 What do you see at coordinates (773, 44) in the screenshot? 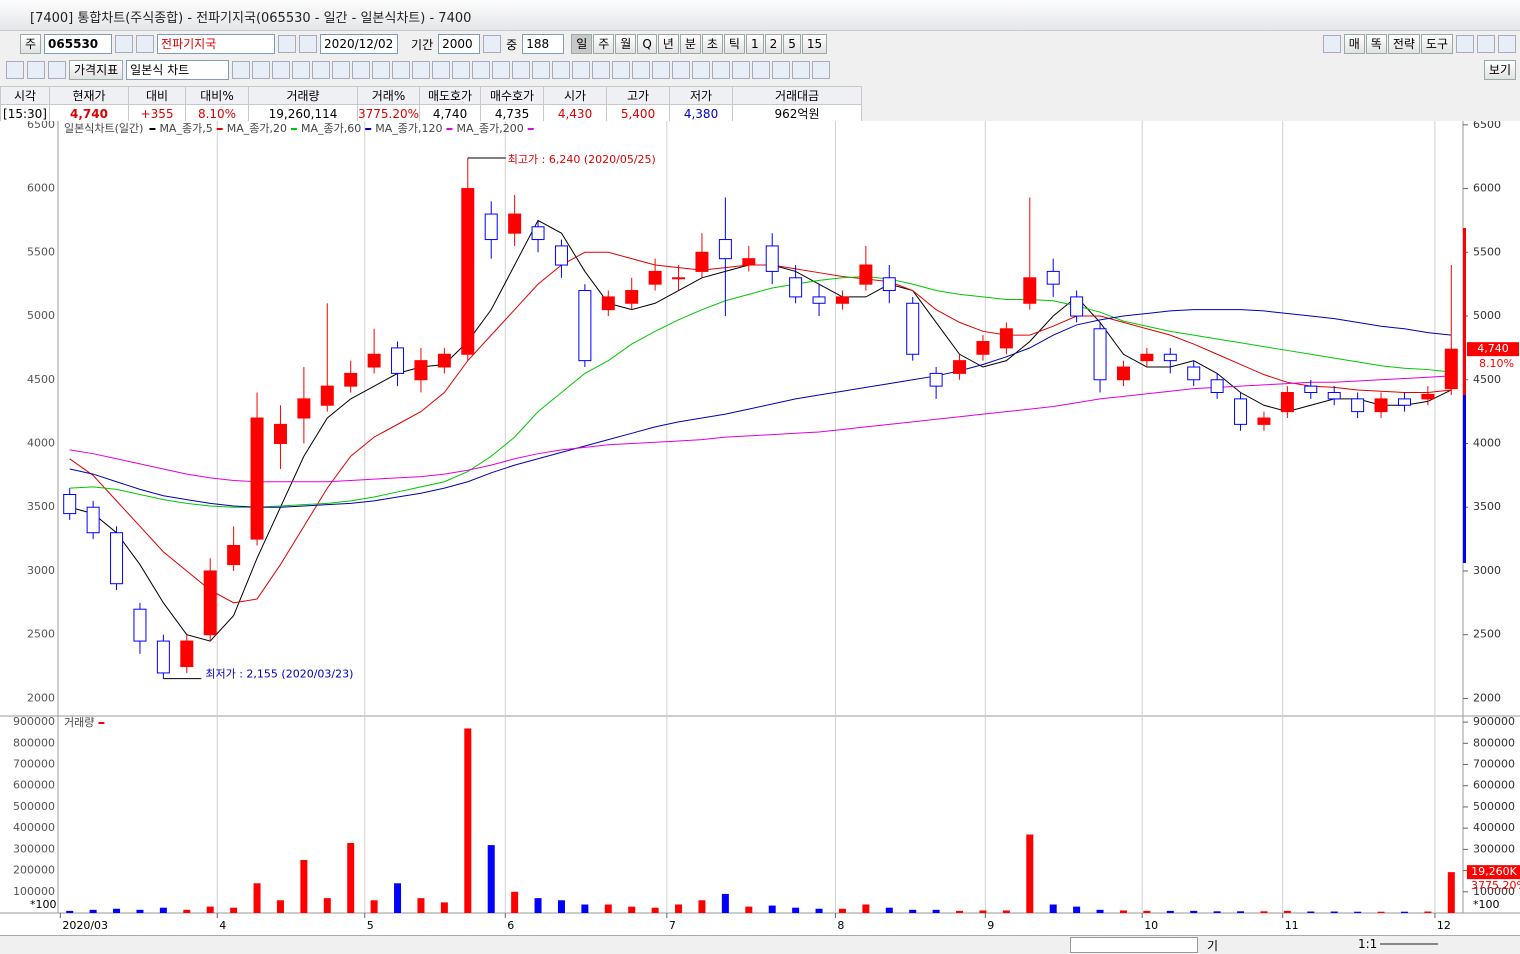
I see `interval-button: 2` at bounding box center [773, 44].